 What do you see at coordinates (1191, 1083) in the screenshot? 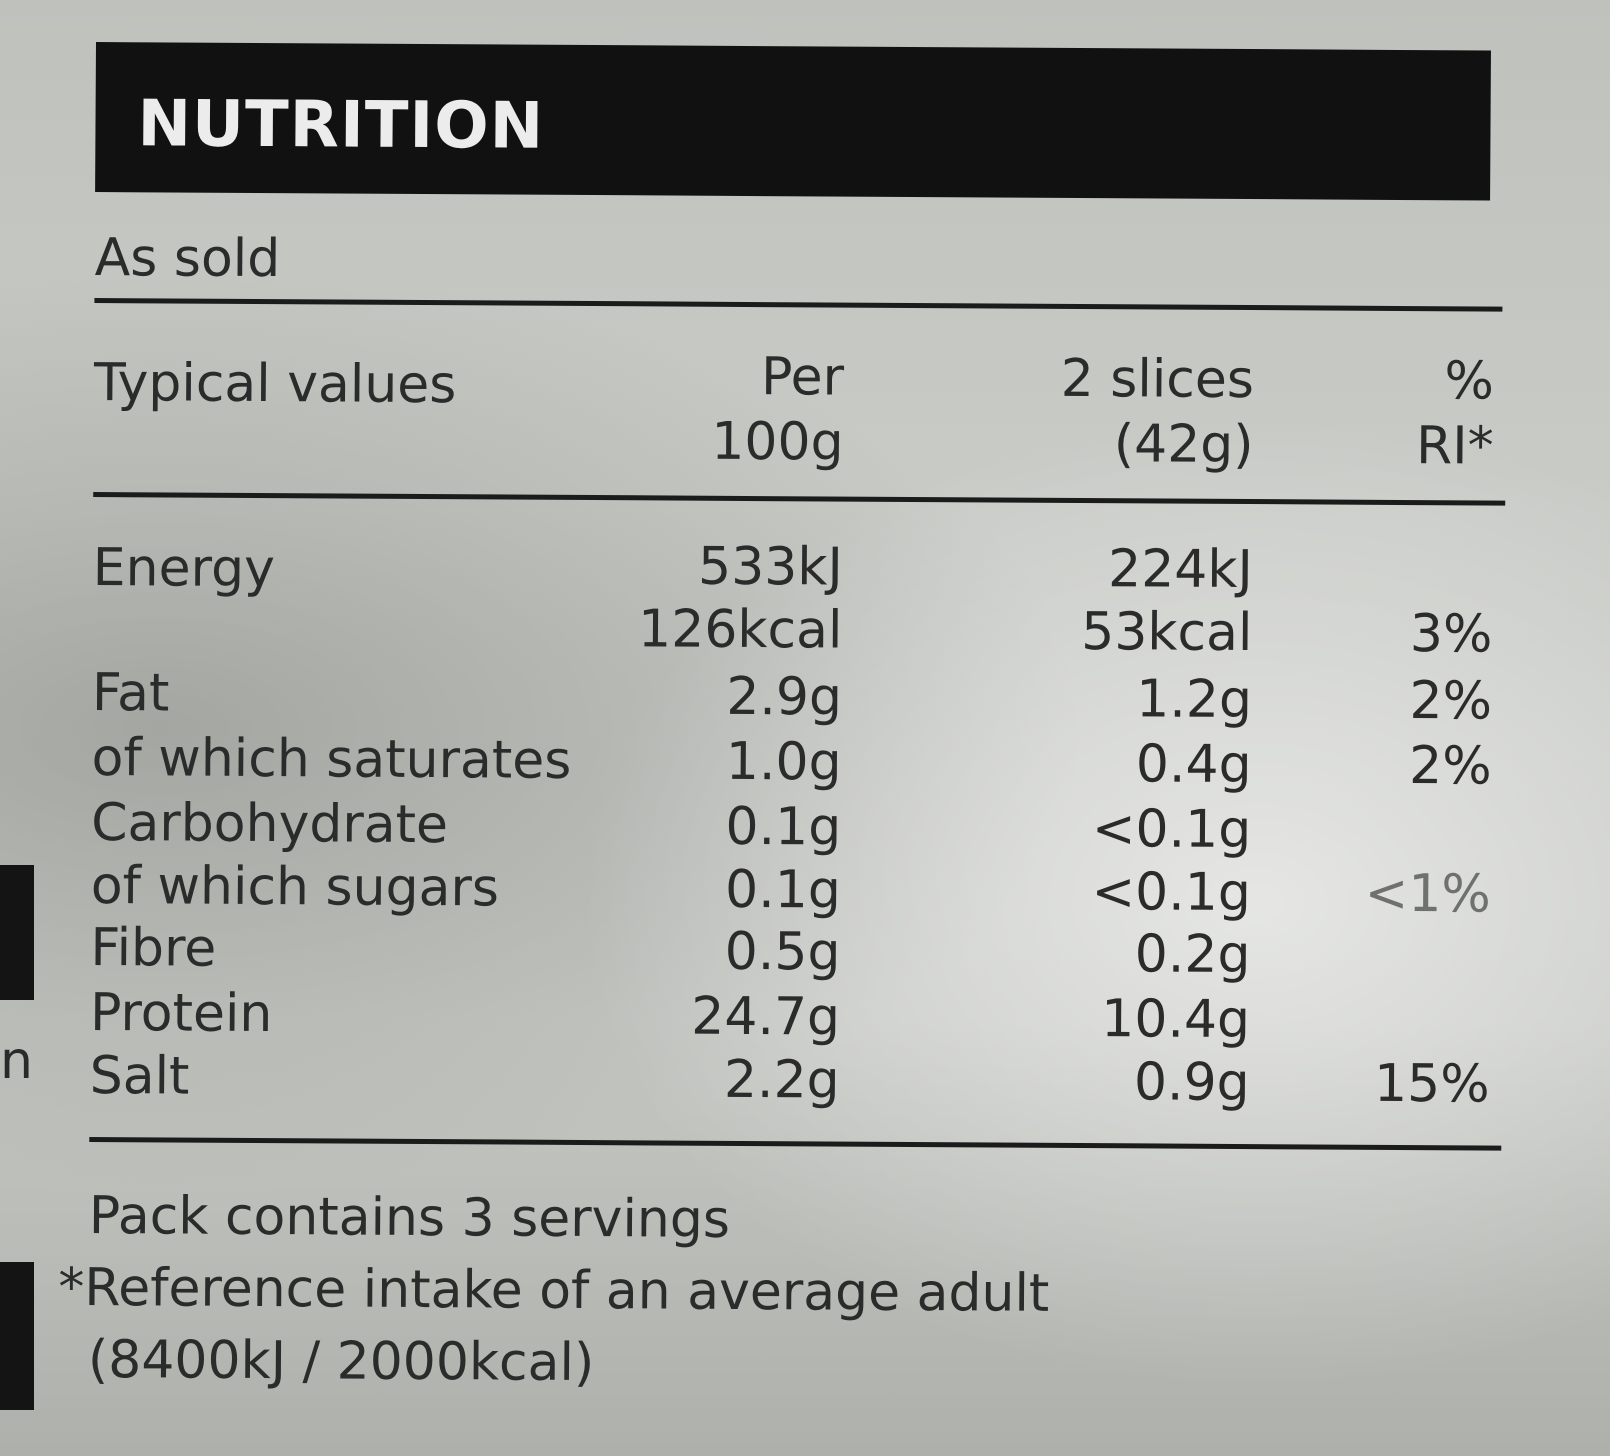
I see `value-serving: 0.9g` at bounding box center [1191, 1083].